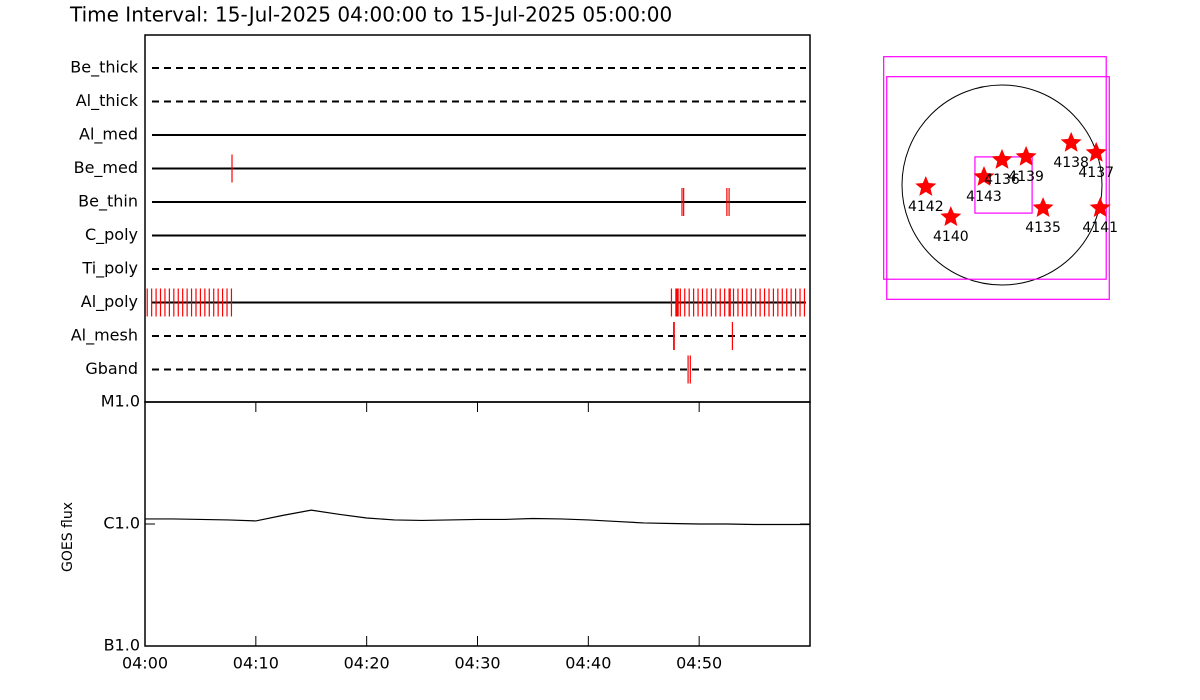 This screenshot has width=1200, height=700. Describe the element at coordinates (111, 368) in the screenshot. I see `filter-label: Gband` at that location.